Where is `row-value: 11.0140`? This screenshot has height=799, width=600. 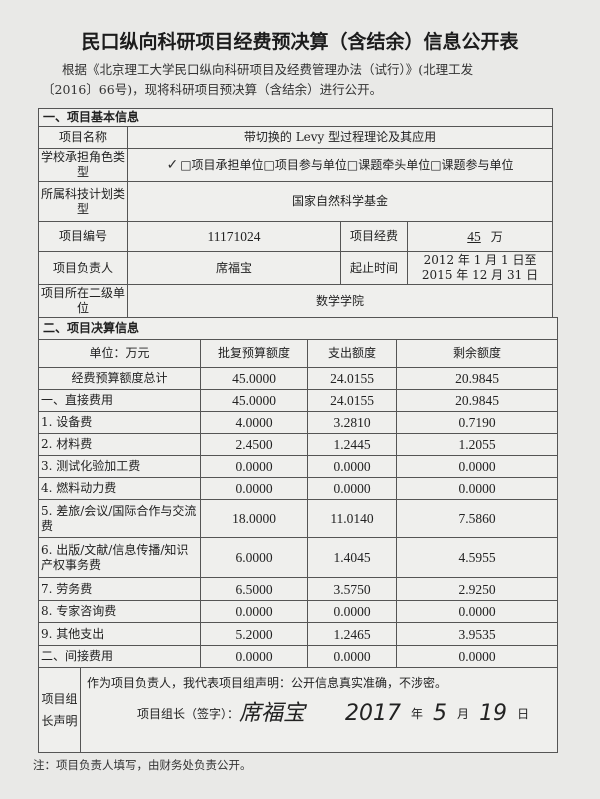 row-value: 11.0140 is located at coordinates (352, 518).